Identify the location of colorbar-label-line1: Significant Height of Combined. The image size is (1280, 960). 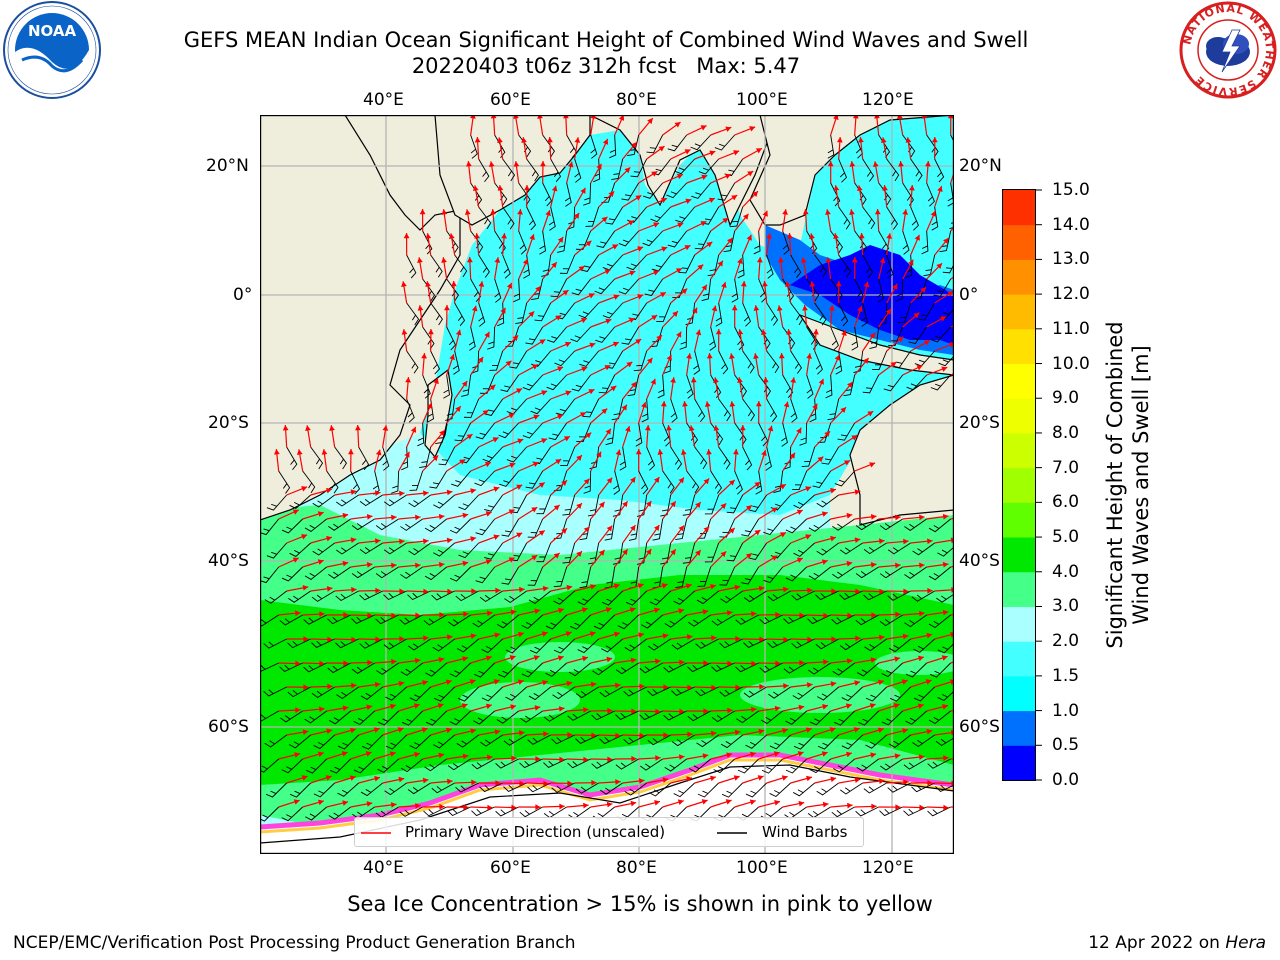
(1115, 485).